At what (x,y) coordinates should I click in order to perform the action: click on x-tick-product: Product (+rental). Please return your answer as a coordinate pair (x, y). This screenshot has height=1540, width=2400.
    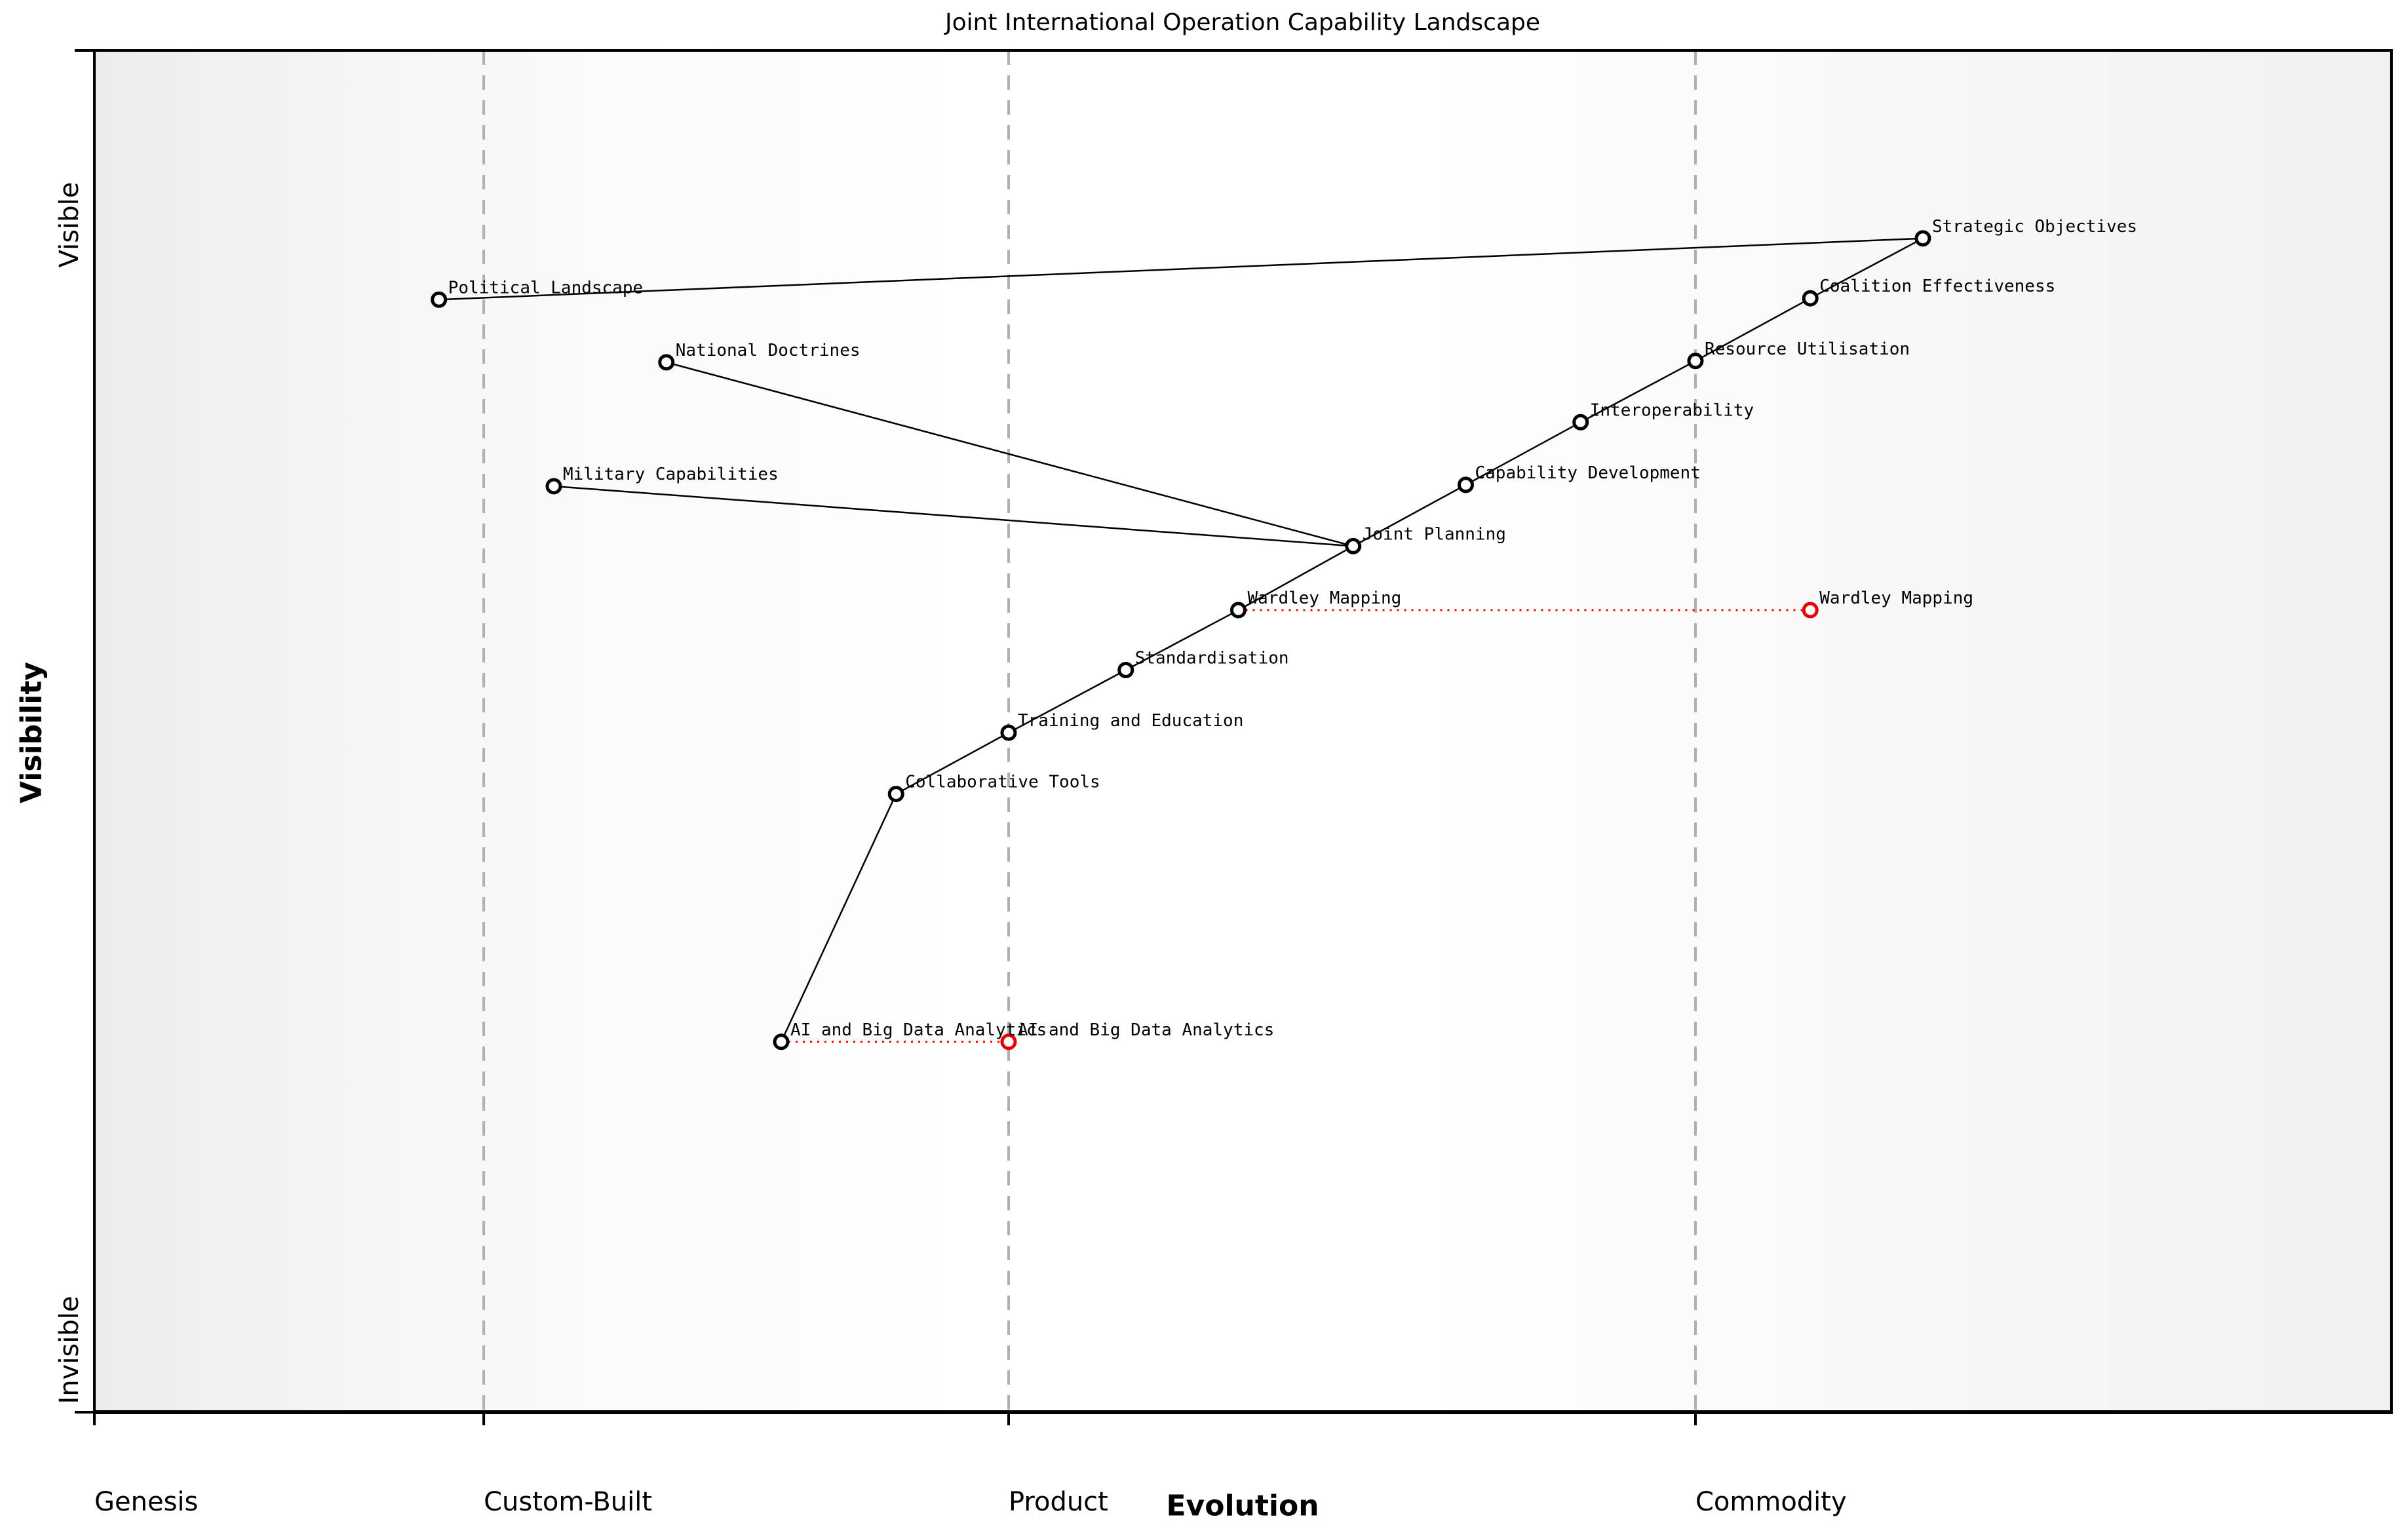
    Looking at the image, I should click on (1068, 1481).